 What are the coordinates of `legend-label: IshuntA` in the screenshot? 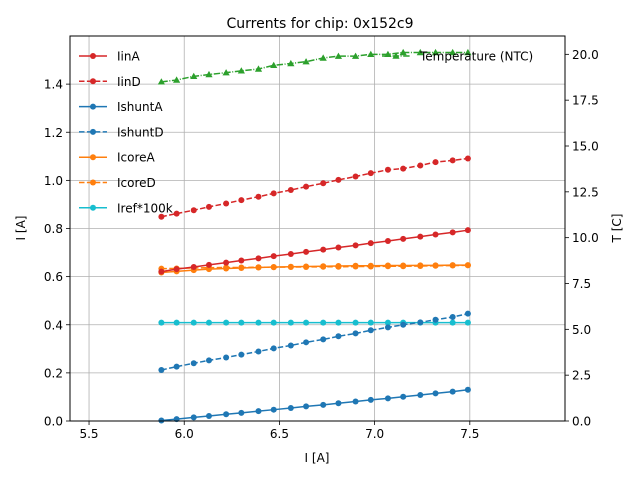 It's located at (140, 107).